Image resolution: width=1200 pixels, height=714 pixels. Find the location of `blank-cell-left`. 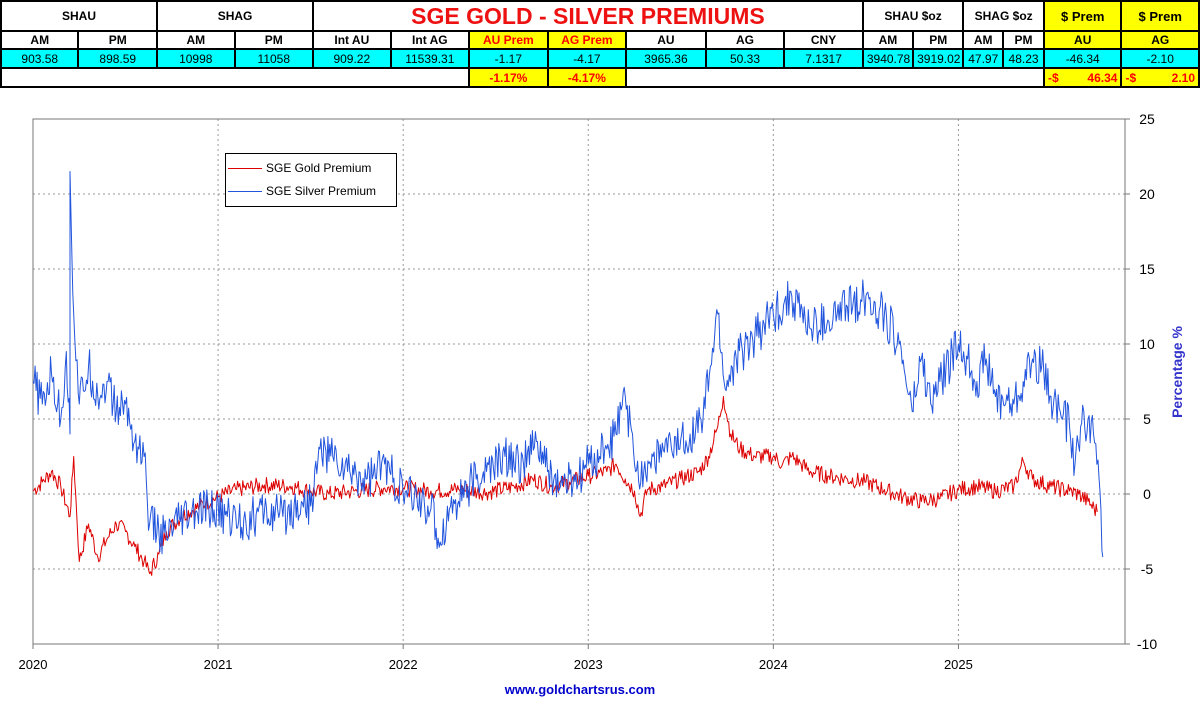

blank-cell-left is located at coordinates (235, 77).